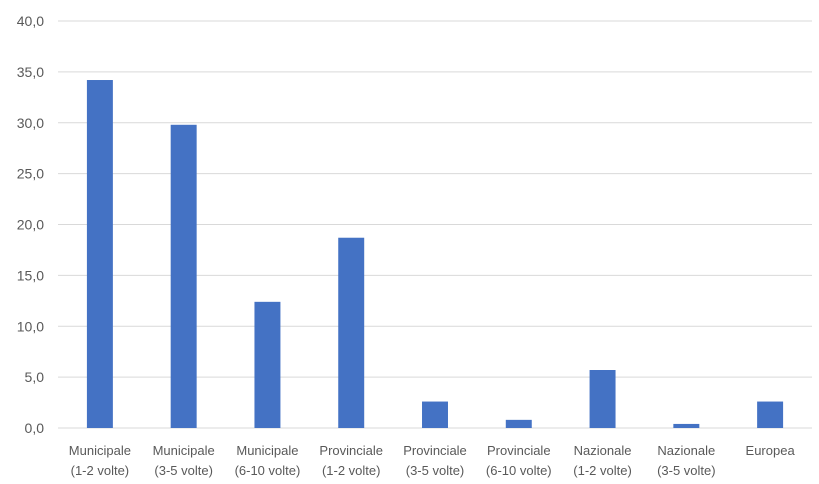 The image size is (819, 484). What do you see at coordinates (519, 460) in the screenshot?
I see `x-category-label: Provinciale (6-10 volte)` at bounding box center [519, 460].